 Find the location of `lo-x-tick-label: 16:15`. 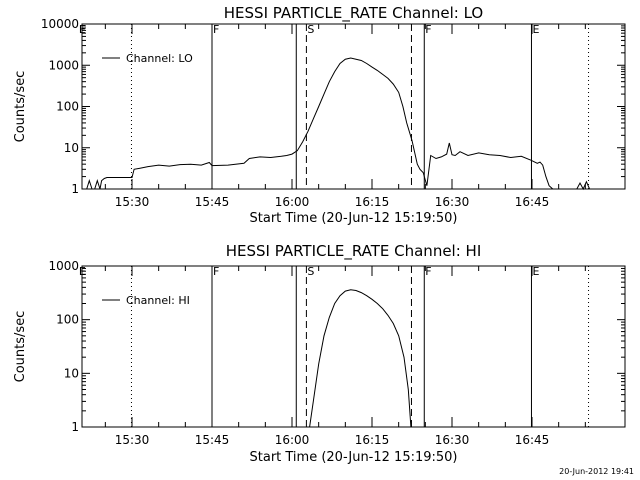

lo-x-tick-label: 16:15 is located at coordinates (372, 202).